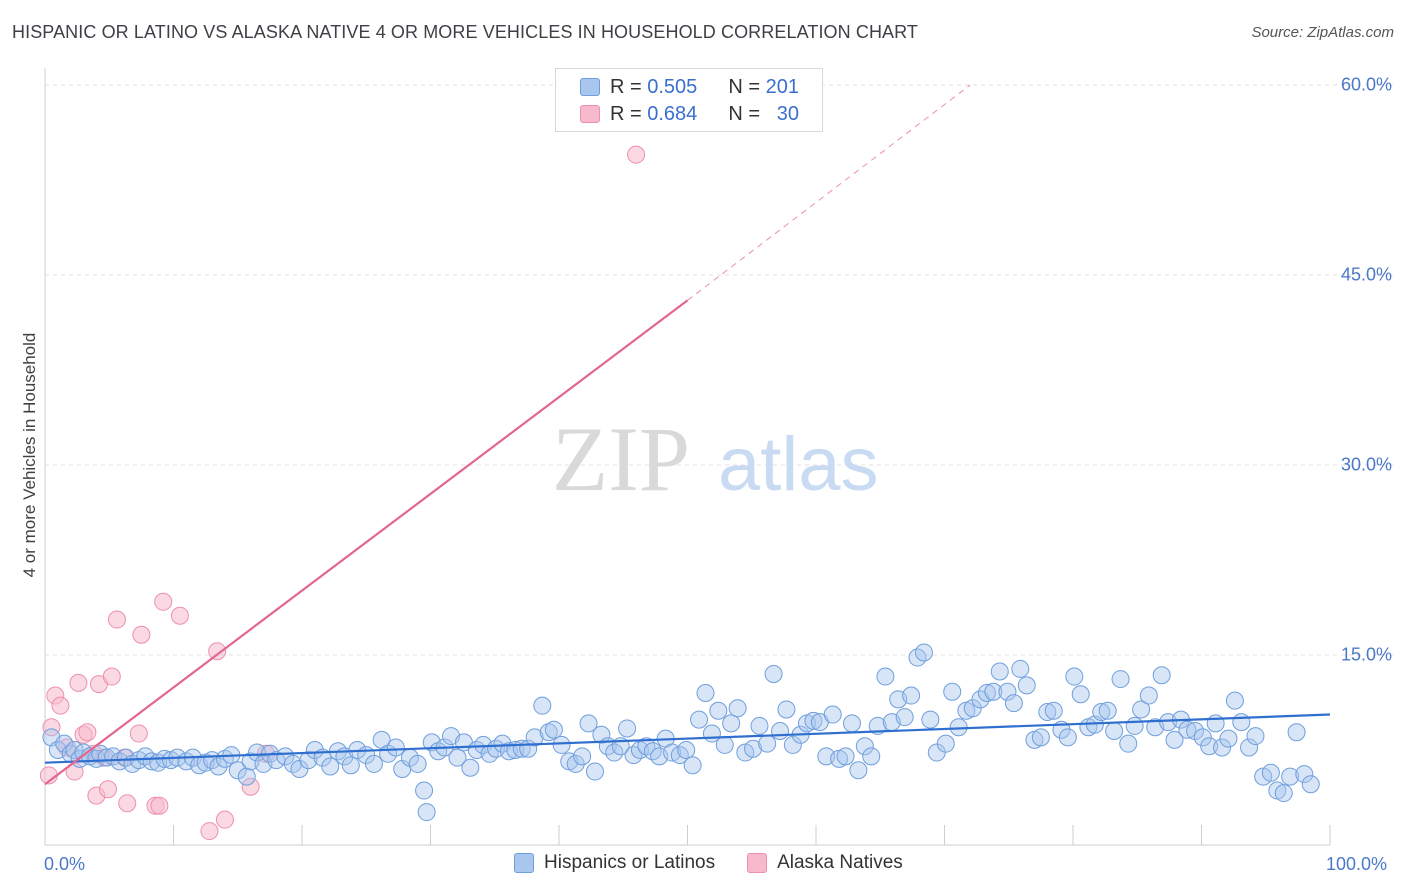  I want to click on hispanics-trend-line, so click(687, 738).